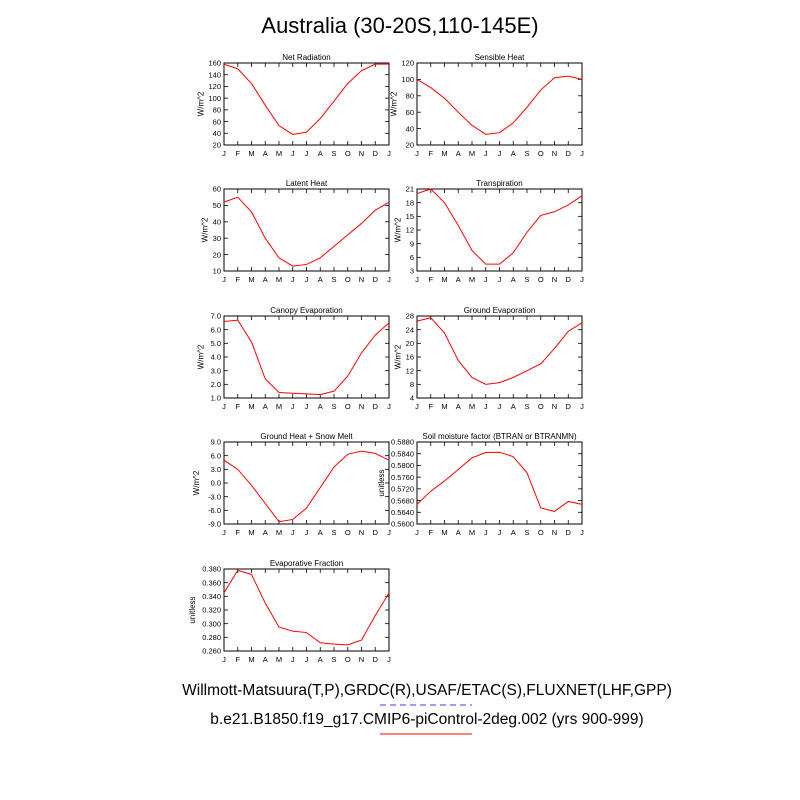 The width and height of the screenshot is (800, 800). Describe the element at coordinates (214, 524) in the screenshot. I see `y-tick-label: -9.0` at that location.